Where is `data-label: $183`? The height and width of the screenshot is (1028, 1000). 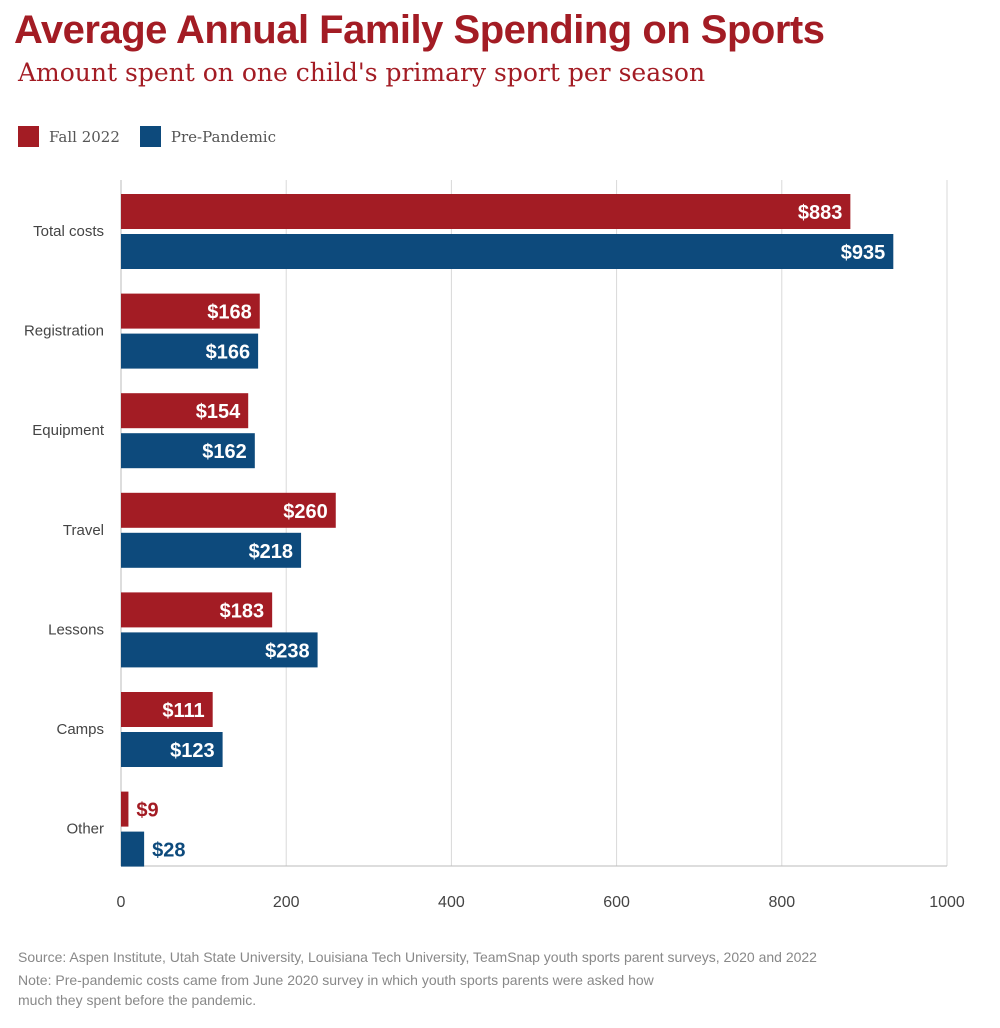
data-label: $183 is located at coordinates (242, 611).